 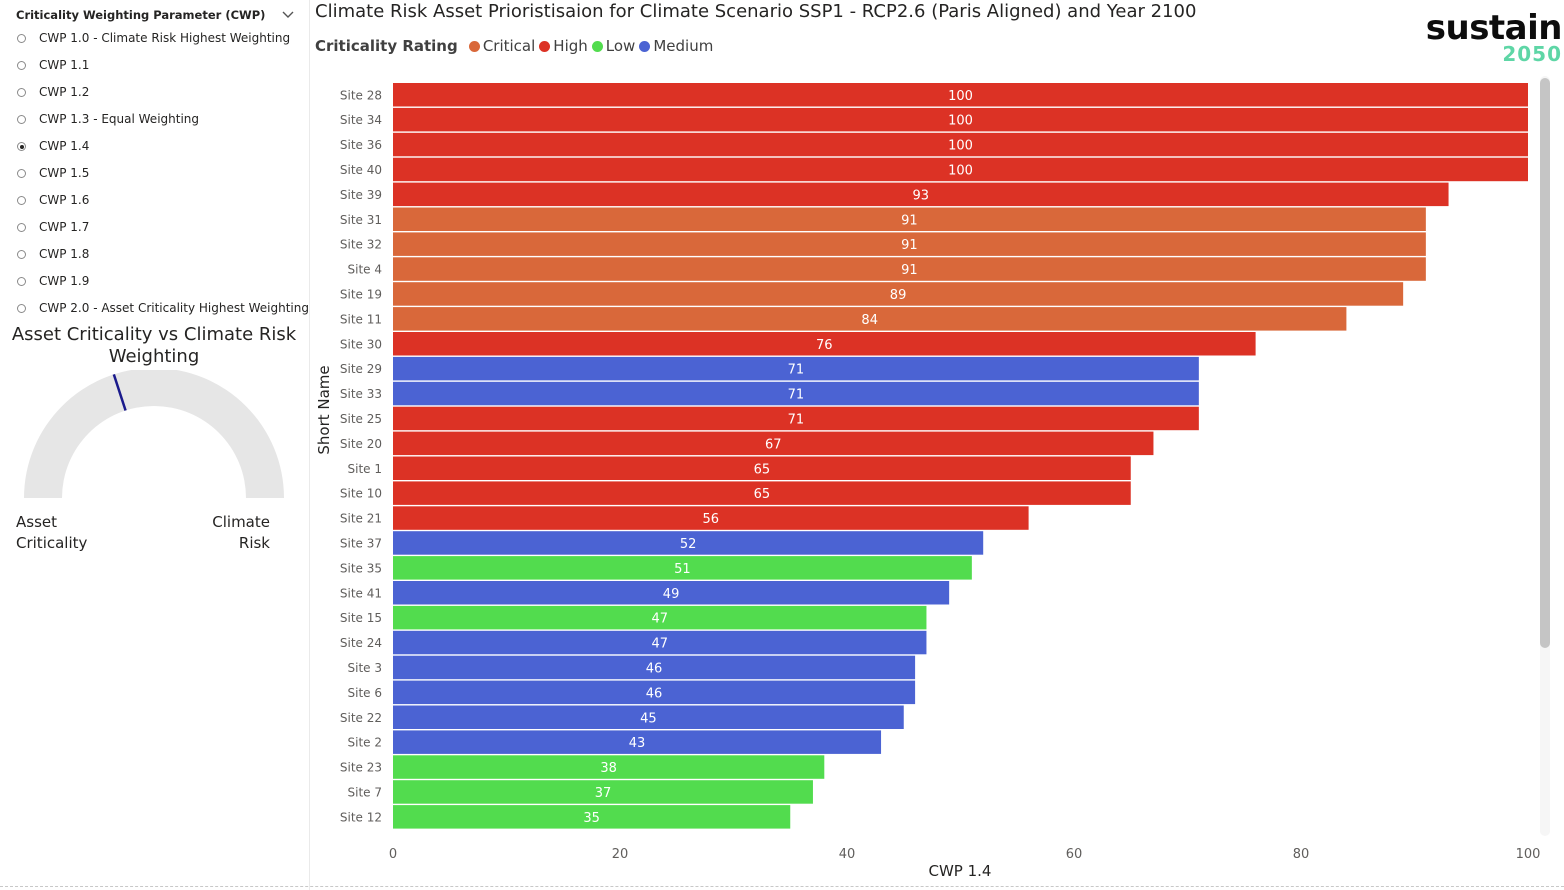 I want to click on sustain2050-logo: sustain 2050, so click(x=1492, y=38).